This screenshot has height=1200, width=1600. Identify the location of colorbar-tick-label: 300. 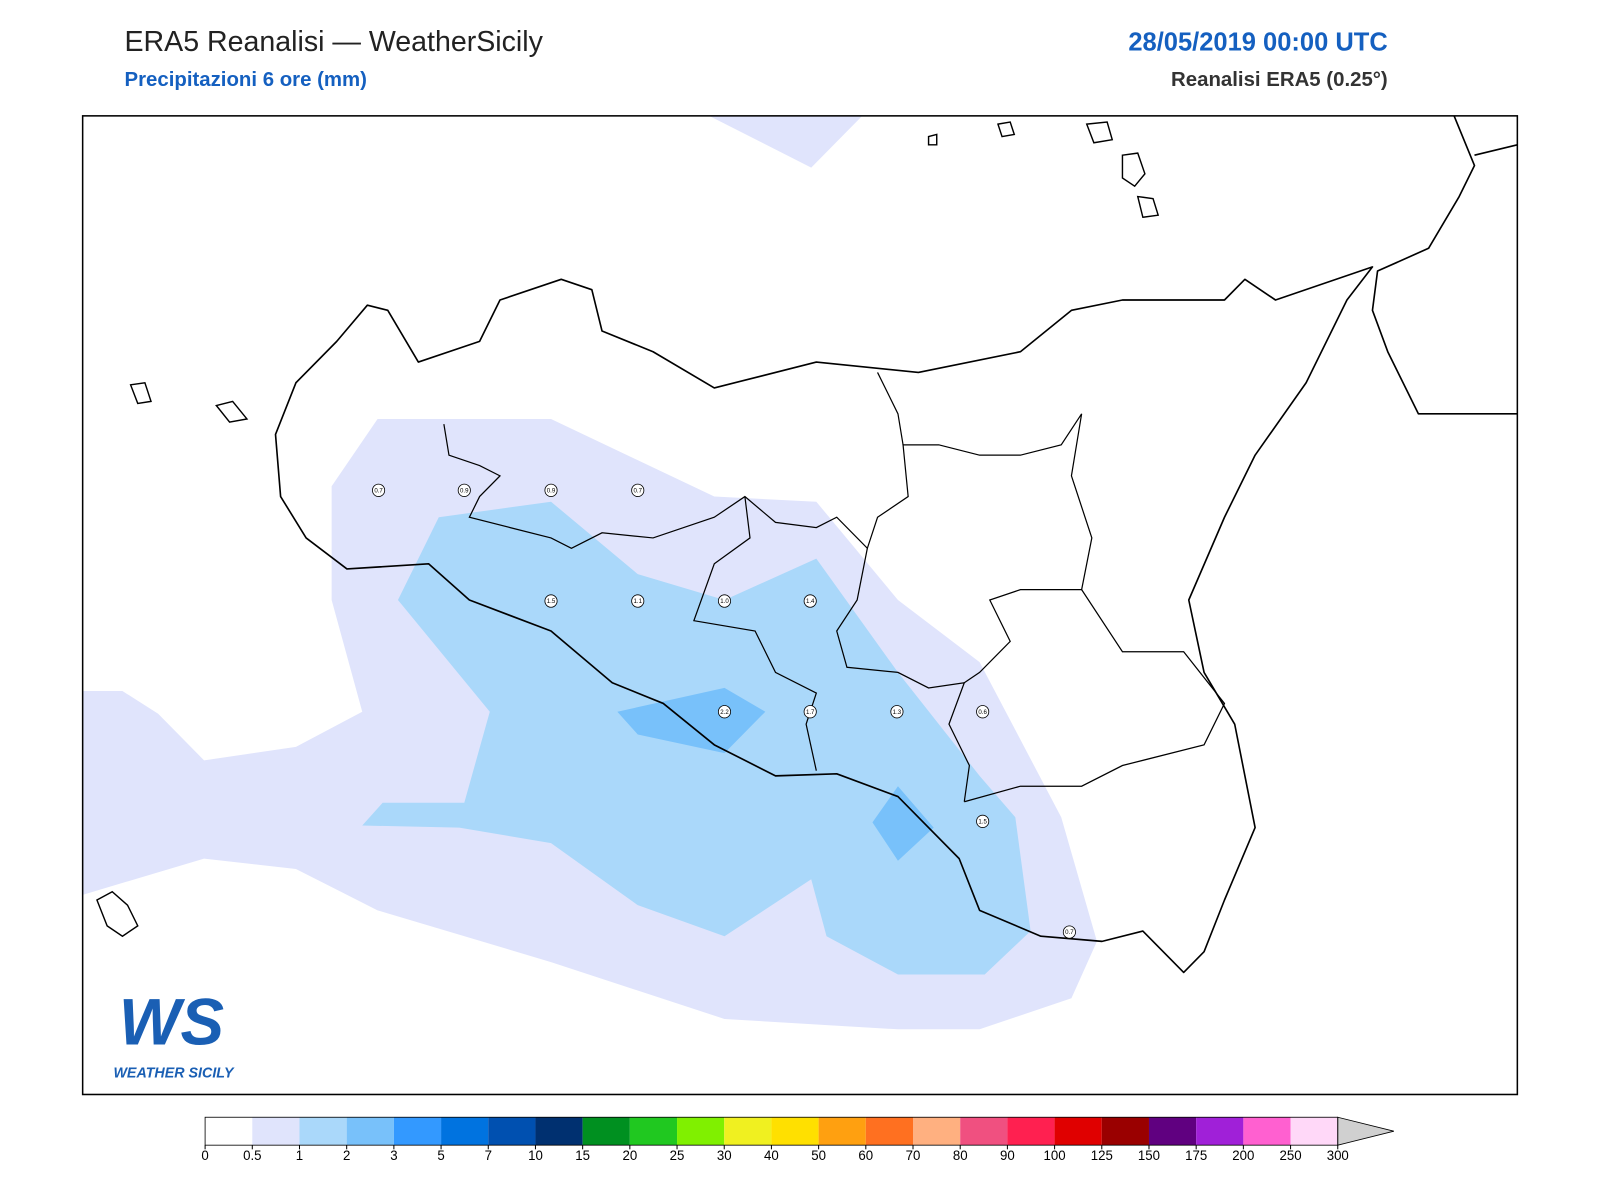
(1338, 1155).